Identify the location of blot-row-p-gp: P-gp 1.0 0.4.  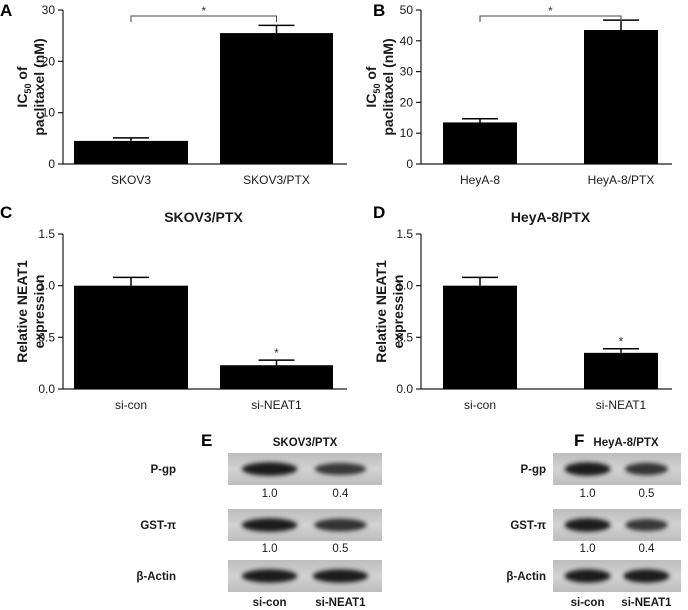
(266, 476).